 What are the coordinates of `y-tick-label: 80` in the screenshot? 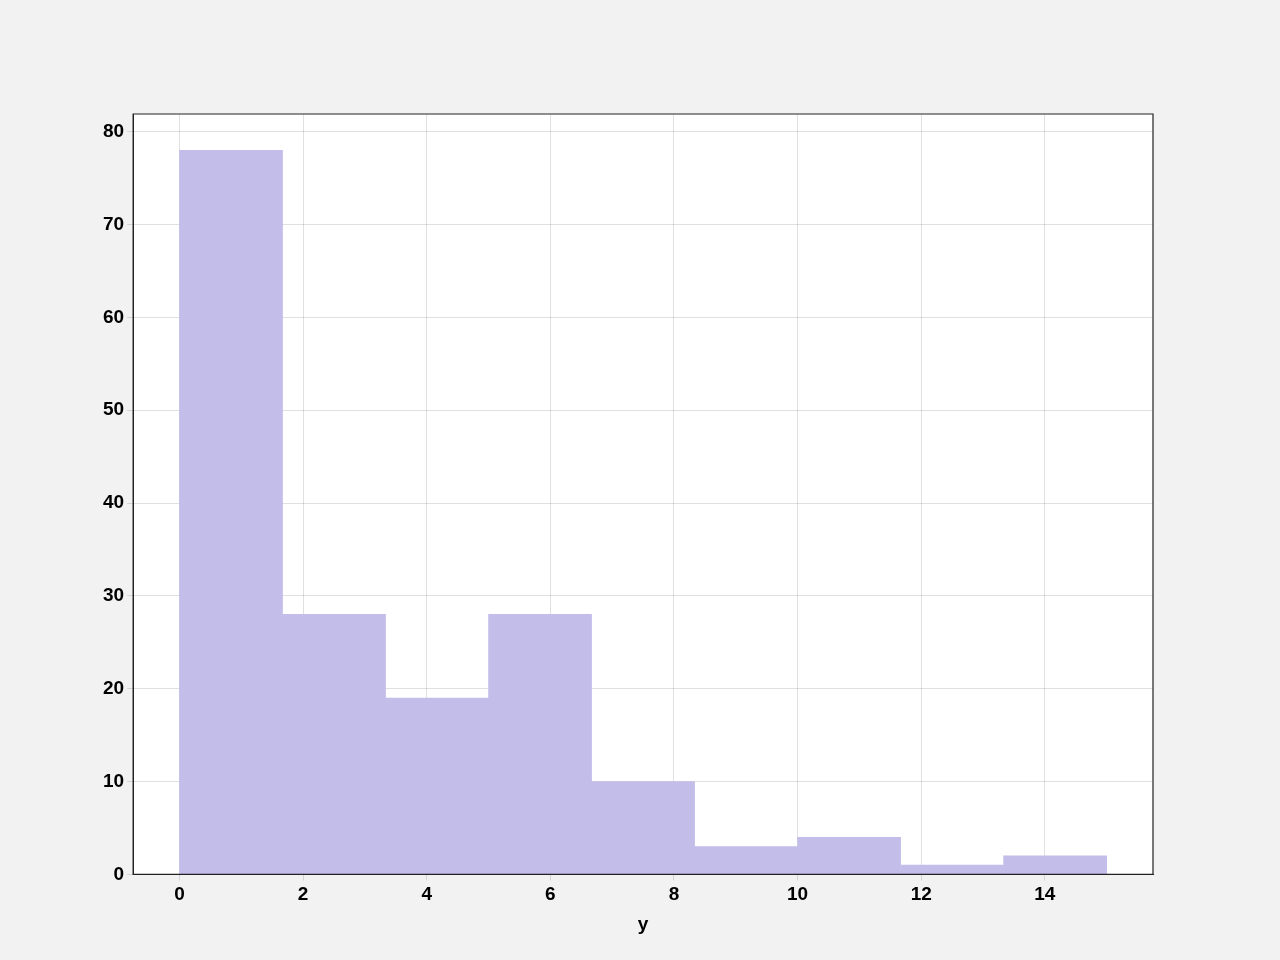 It's located at (113, 130).